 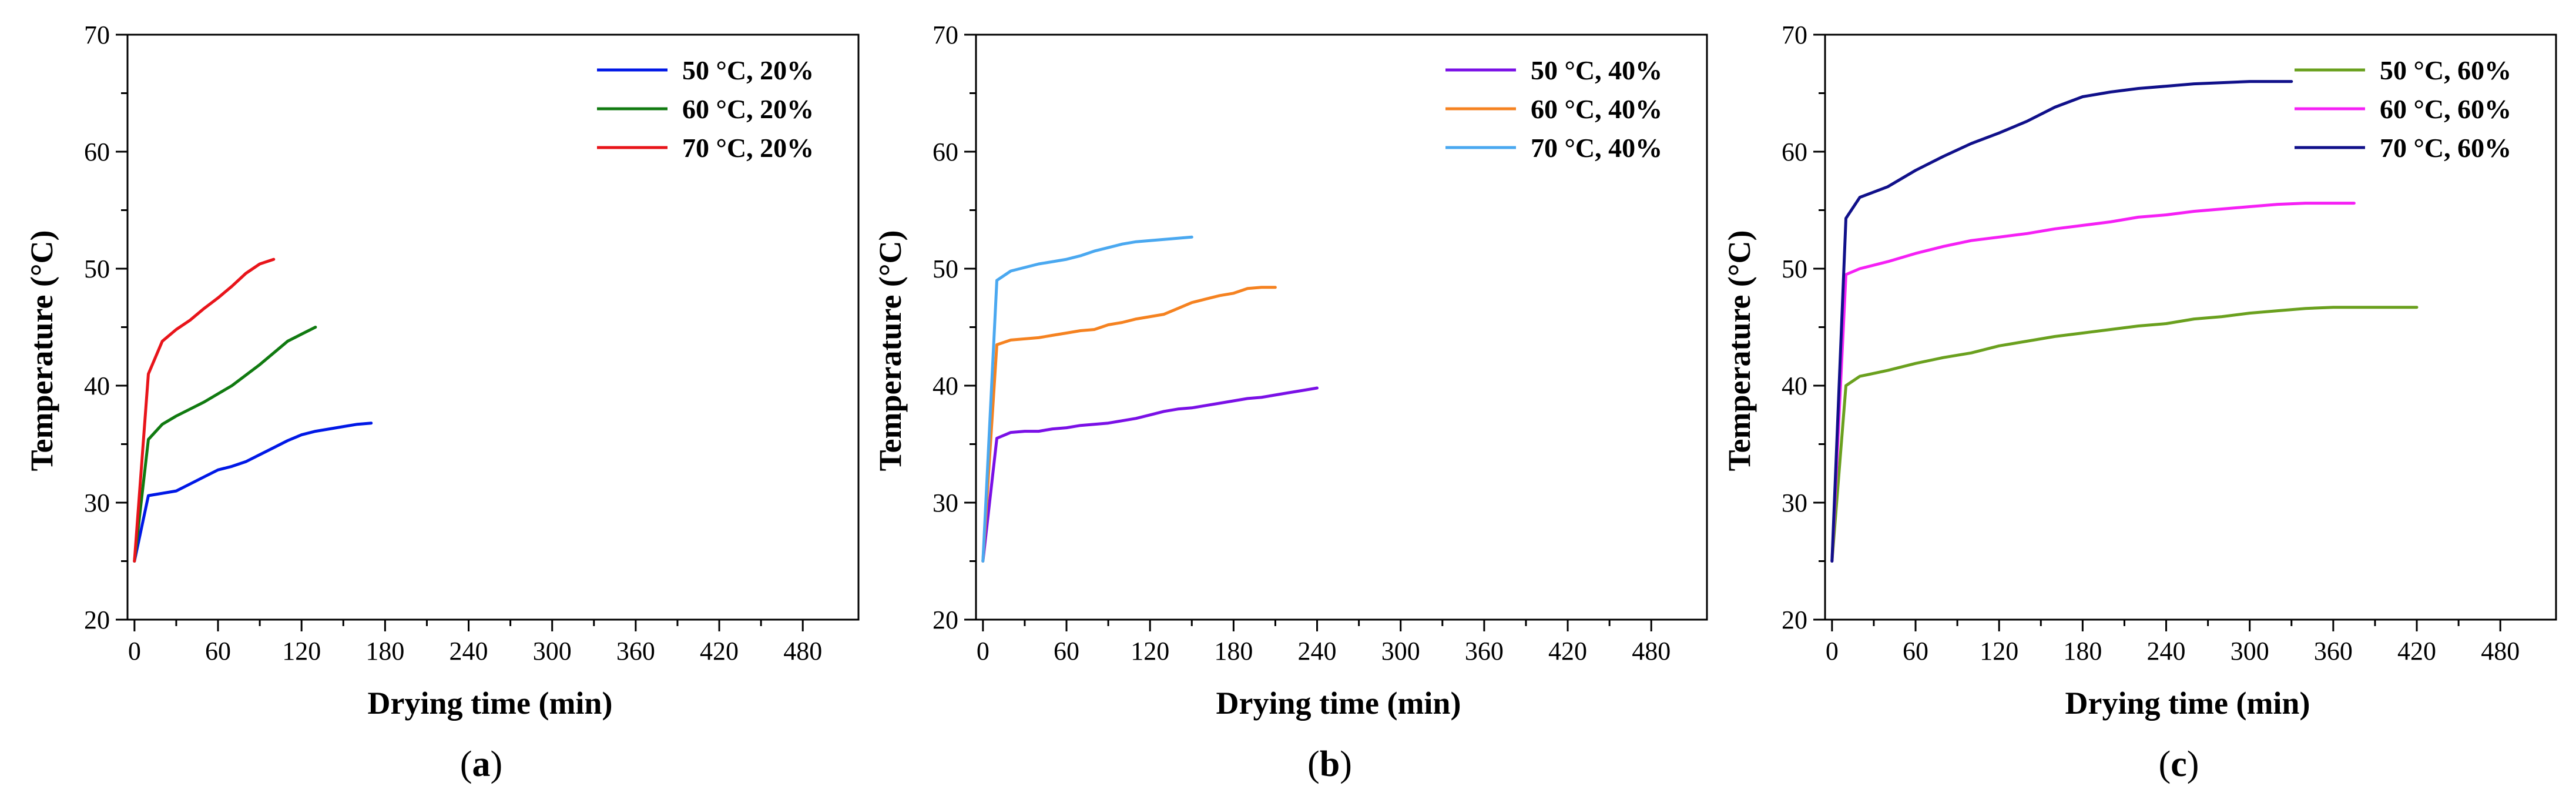 I want to click on panel-letter: a, so click(x=481, y=764).